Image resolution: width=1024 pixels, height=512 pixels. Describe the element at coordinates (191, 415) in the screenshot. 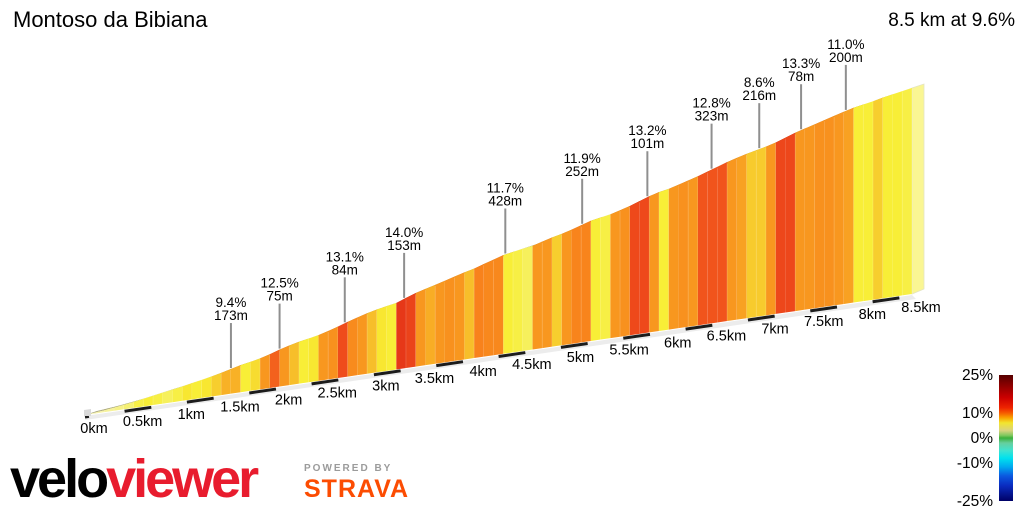

I see `x-tick-label: 1km` at that location.